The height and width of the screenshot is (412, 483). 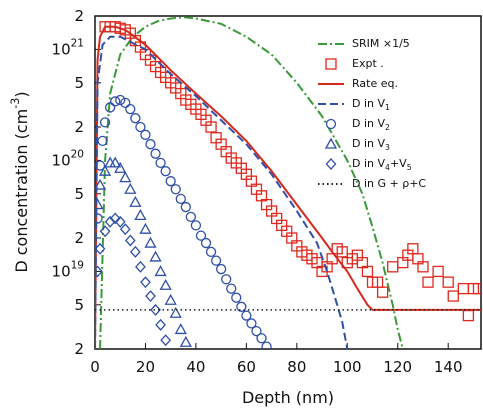 What do you see at coordinates (288, 397) in the screenshot?
I see `x-axis-label: Depth (nm)` at bounding box center [288, 397].